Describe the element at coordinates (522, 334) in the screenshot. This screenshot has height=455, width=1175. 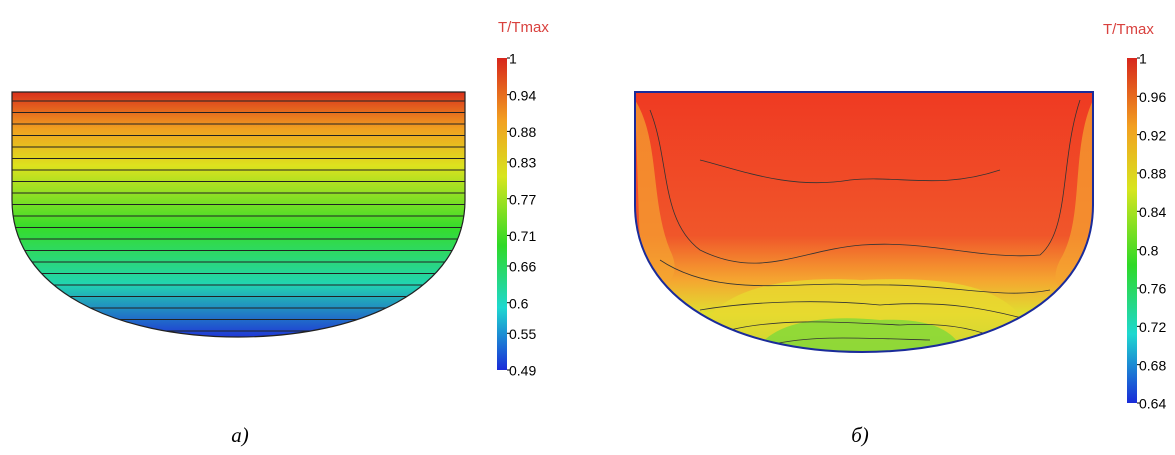
I see `colorbar-tick-label: 0.55` at that location.